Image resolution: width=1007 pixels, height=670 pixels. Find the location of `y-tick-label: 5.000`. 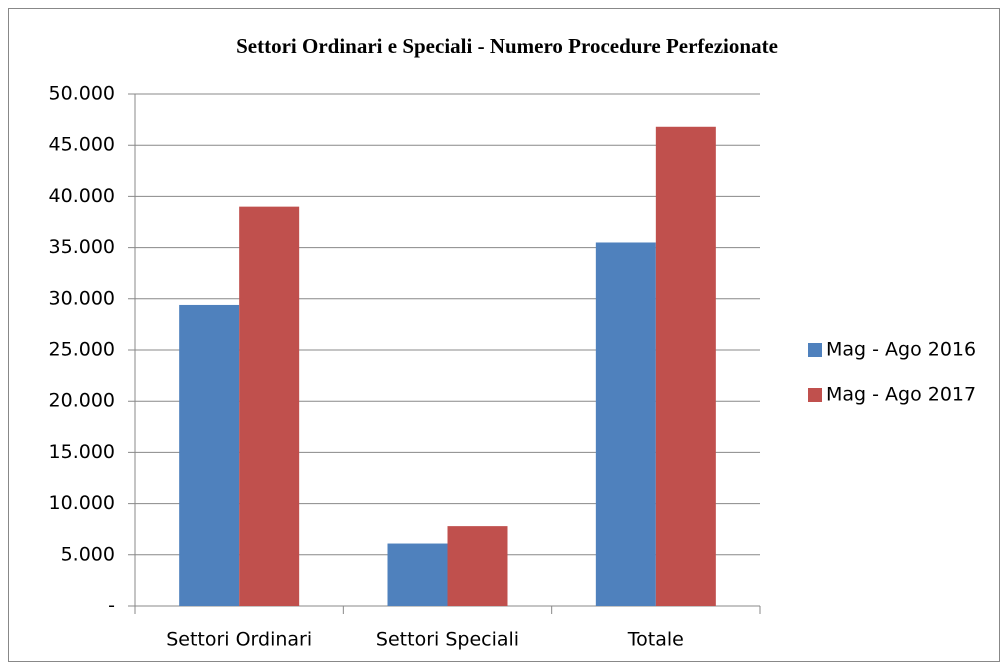

y-tick-label: 5.000 is located at coordinates (88, 554).